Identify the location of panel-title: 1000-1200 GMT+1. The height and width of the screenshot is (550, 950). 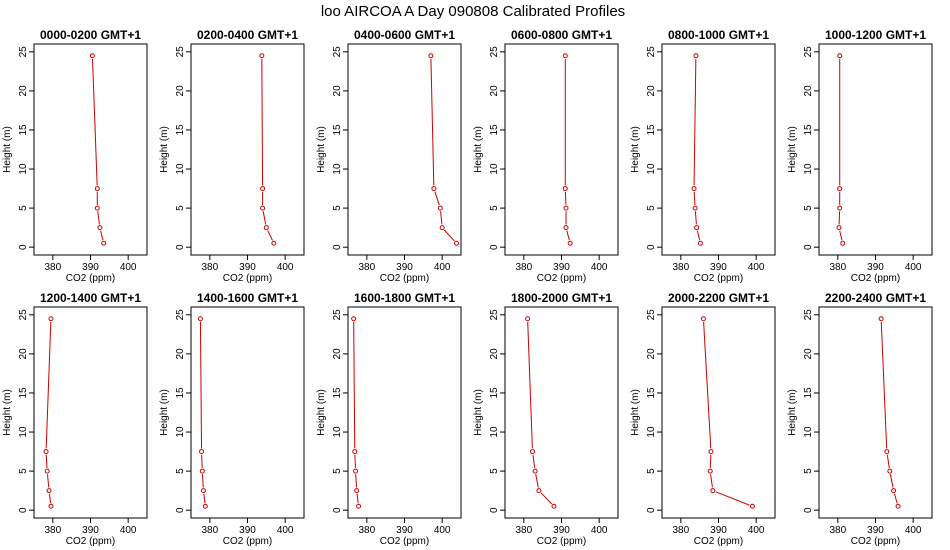
(875, 35).